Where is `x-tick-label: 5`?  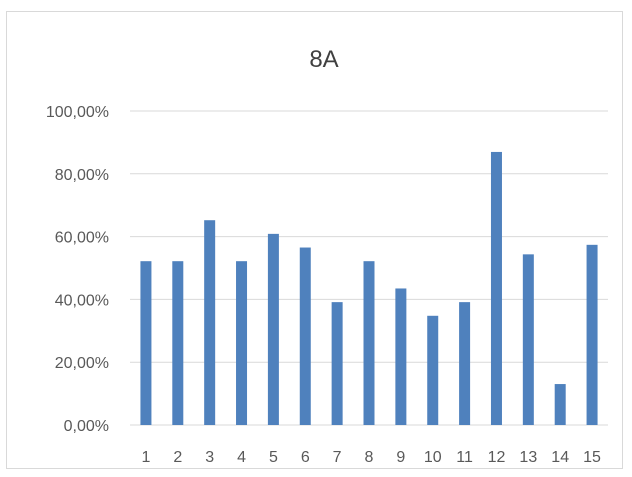
x-tick-label: 5 is located at coordinates (273, 457).